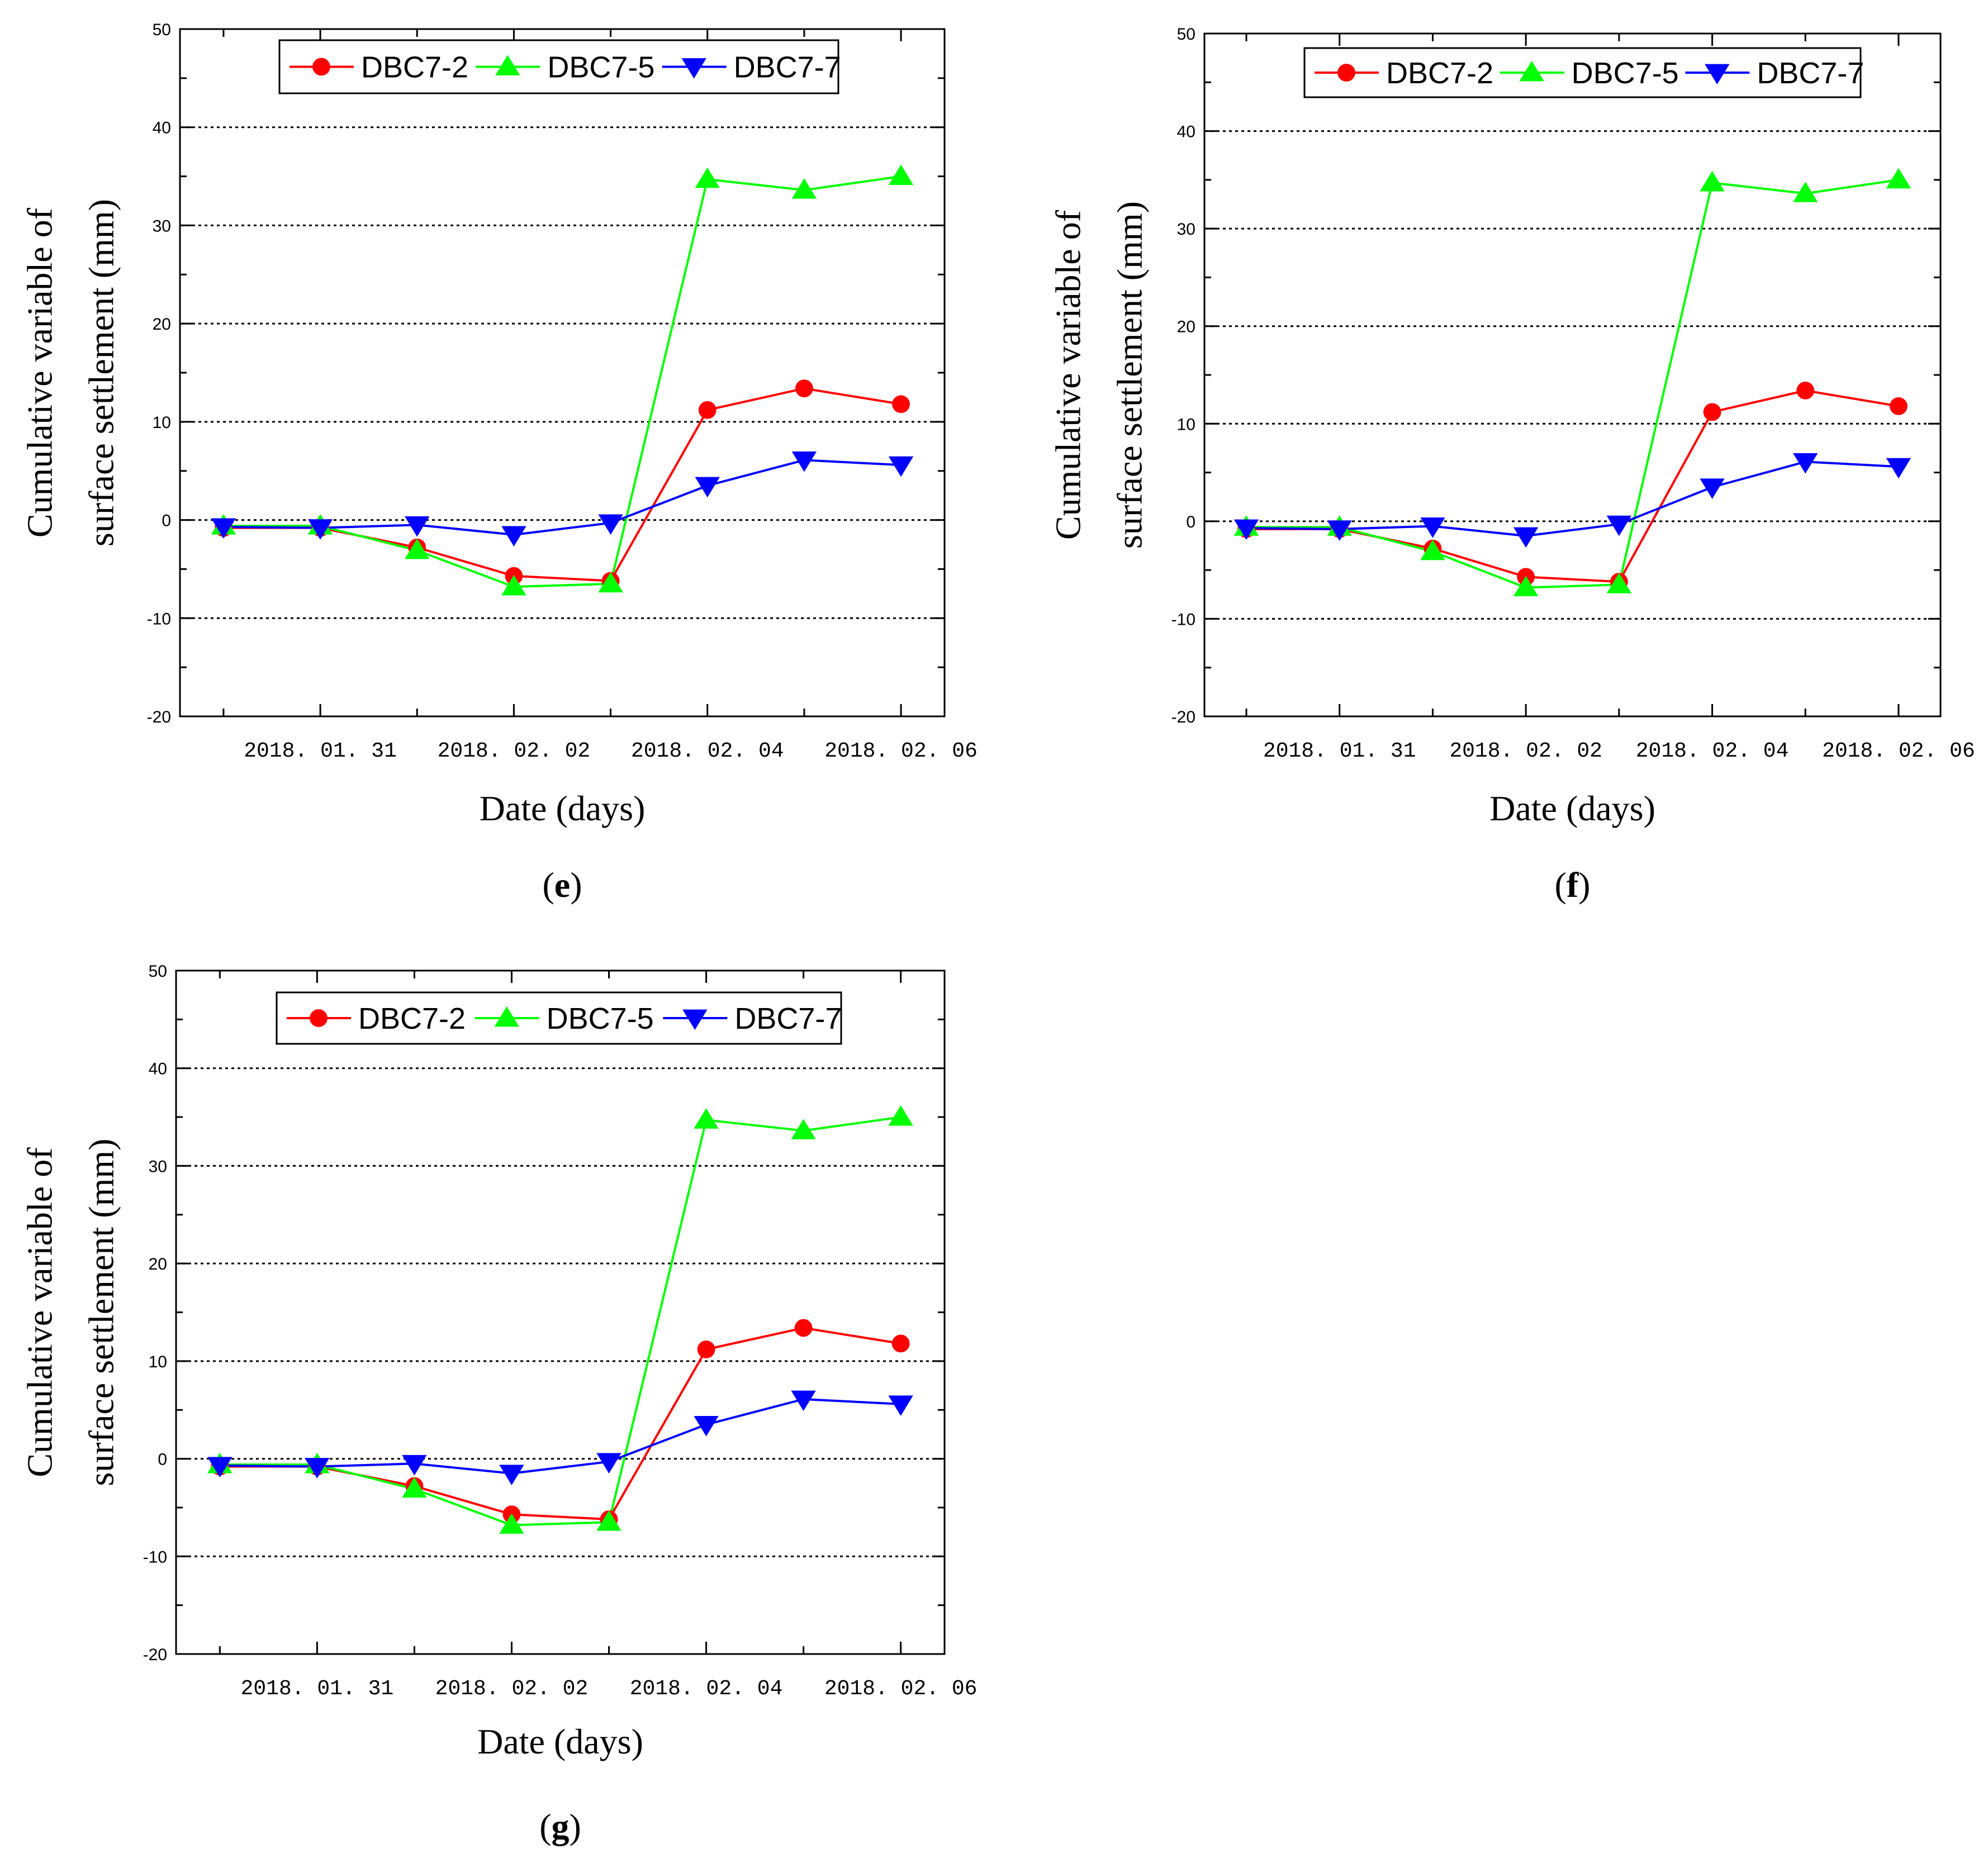 Image resolution: width=1988 pixels, height=1863 pixels. Describe the element at coordinates (158, 1166) in the screenshot. I see `y-tick-label: 30` at that location.